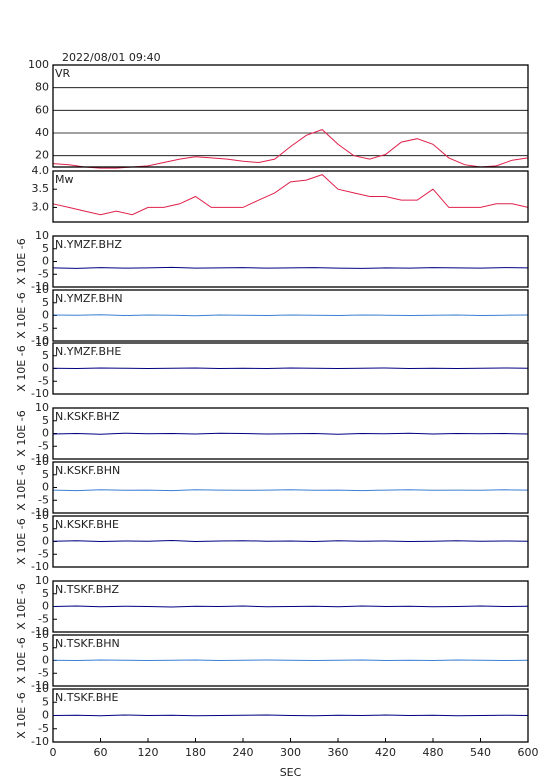 Image resolution: width=554 pixels, height=781 pixels. Describe the element at coordinates (87, 643) in the screenshot. I see `series-label: N.TSKF.BHN` at that location.